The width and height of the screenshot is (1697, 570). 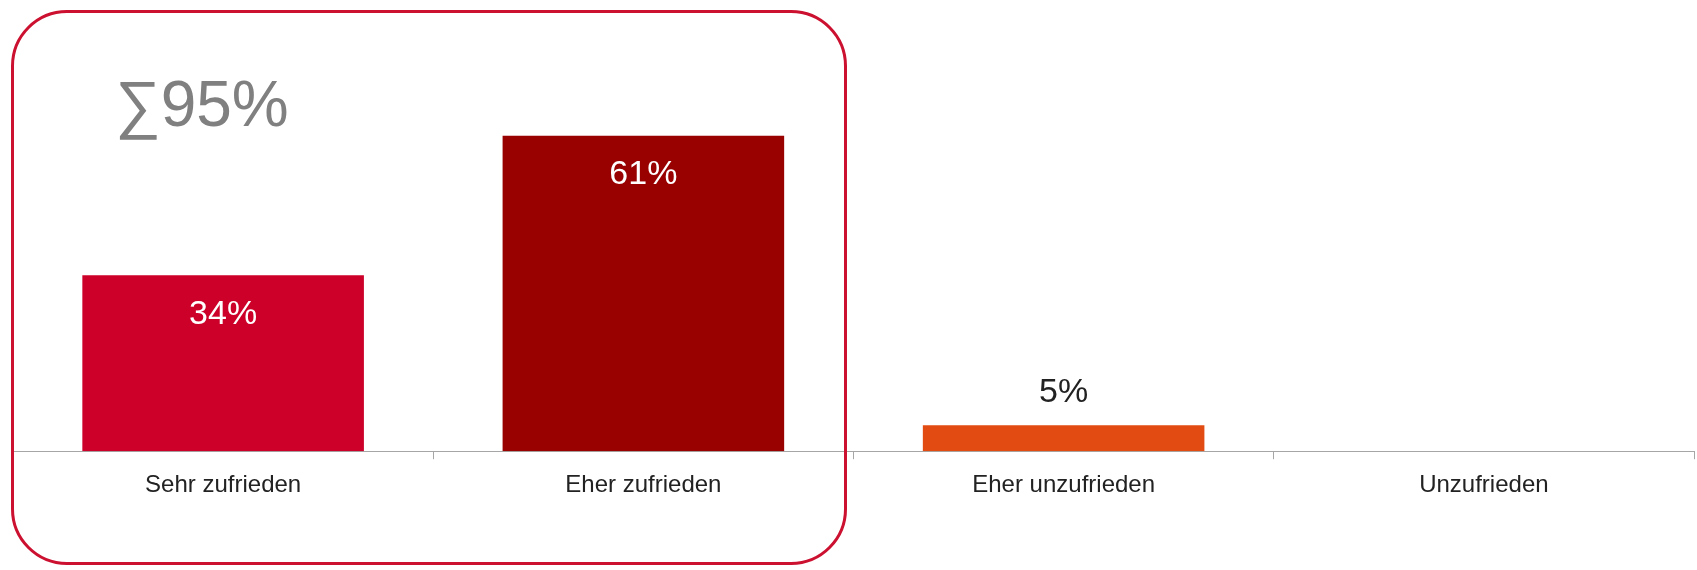 I want to click on annotation: ∑95%, so click(x=202, y=104).